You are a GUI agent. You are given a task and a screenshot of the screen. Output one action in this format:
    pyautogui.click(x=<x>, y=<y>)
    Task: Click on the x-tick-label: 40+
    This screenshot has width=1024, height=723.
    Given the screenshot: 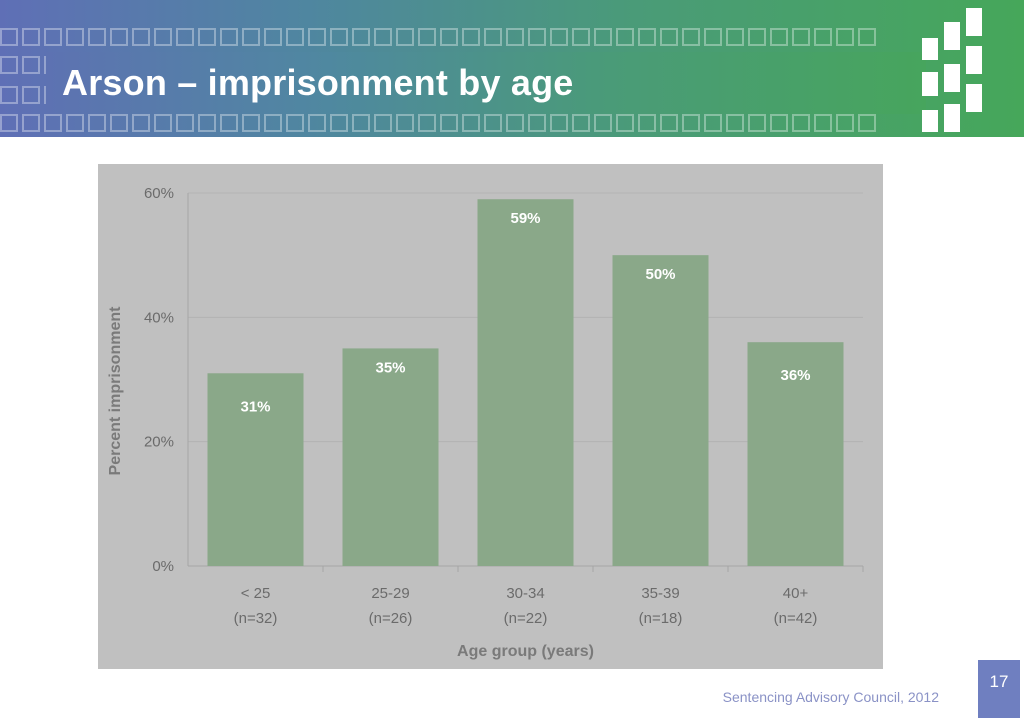 What is the action you would take?
    pyautogui.click(x=796, y=593)
    